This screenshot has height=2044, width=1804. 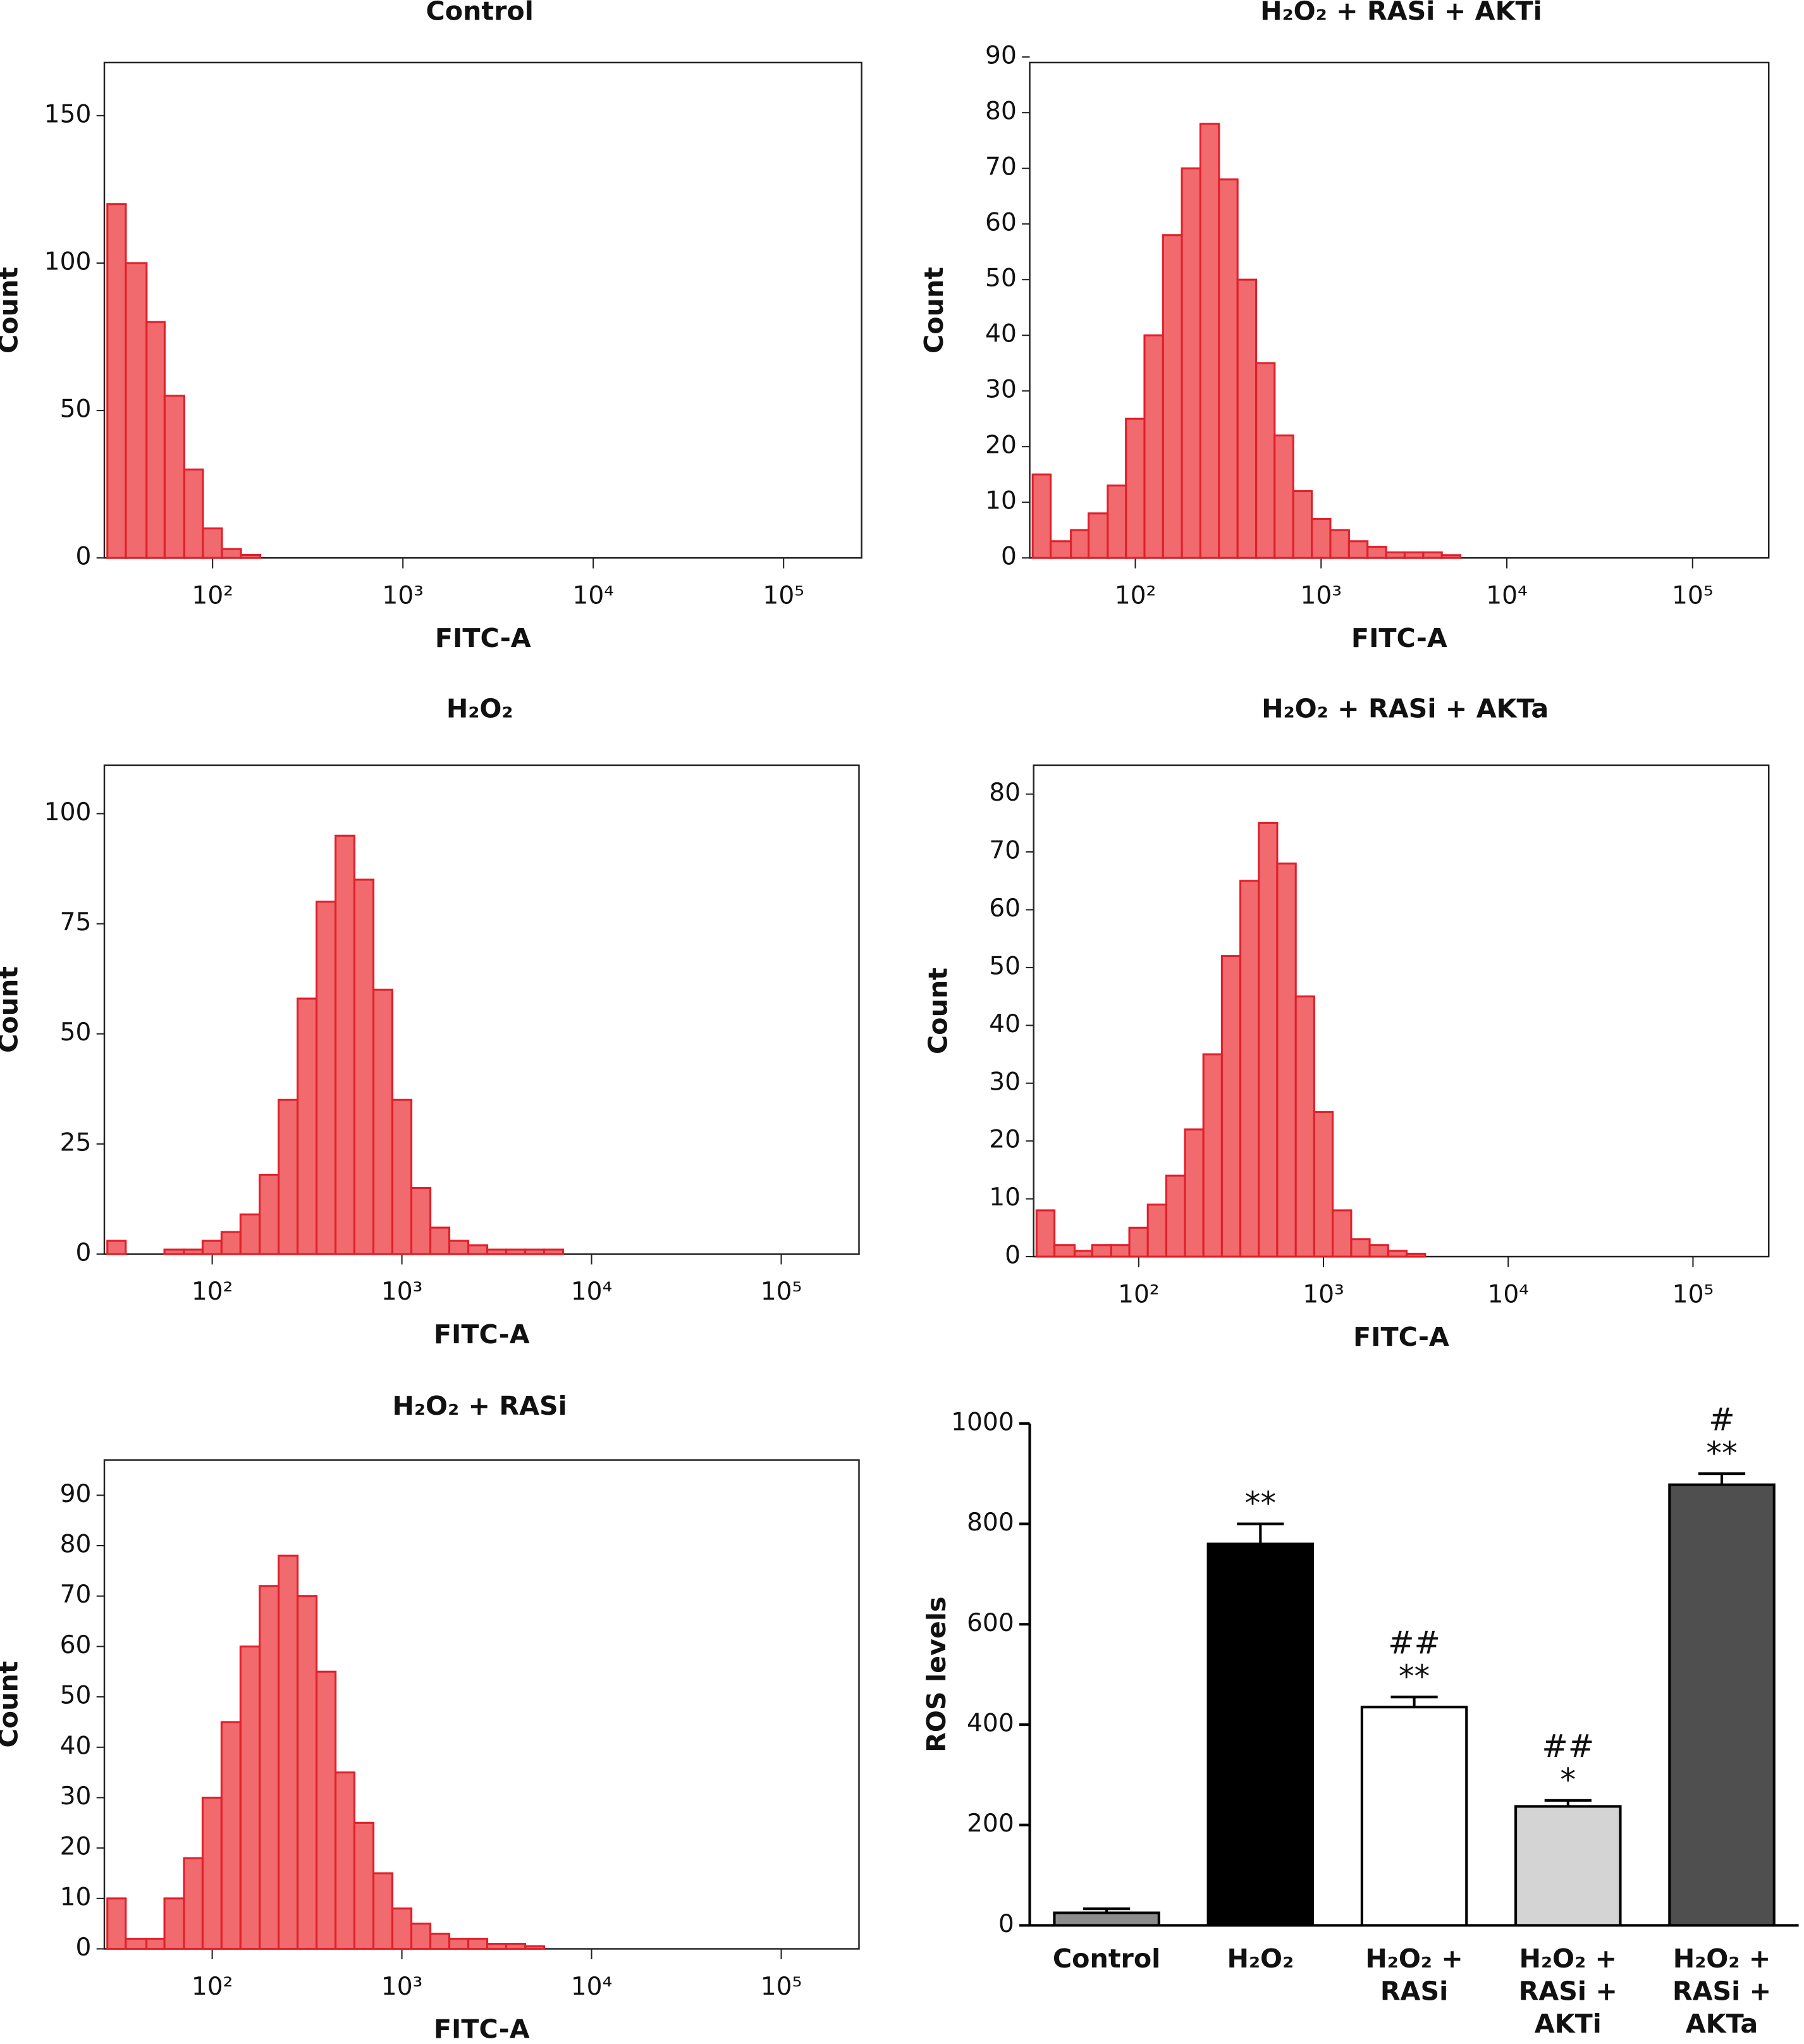 What do you see at coordinates (991, 1723) in the screenshot?
I see `y-tick-label: 400` at bounding box center [991, 1723].